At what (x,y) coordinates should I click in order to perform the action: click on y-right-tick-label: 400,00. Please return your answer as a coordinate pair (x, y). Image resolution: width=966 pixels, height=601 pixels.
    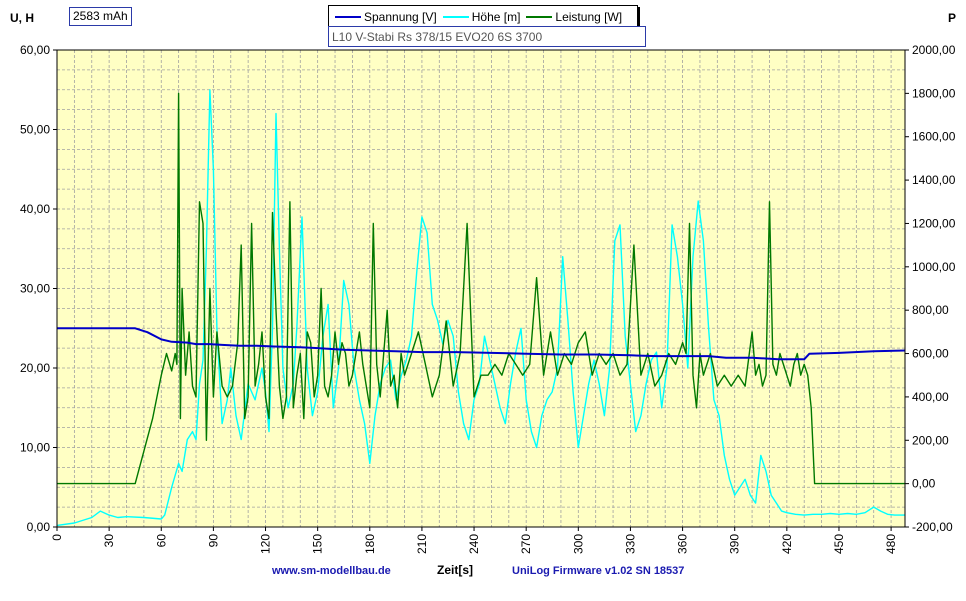
    Looking at the image, I should click on (930, 397).